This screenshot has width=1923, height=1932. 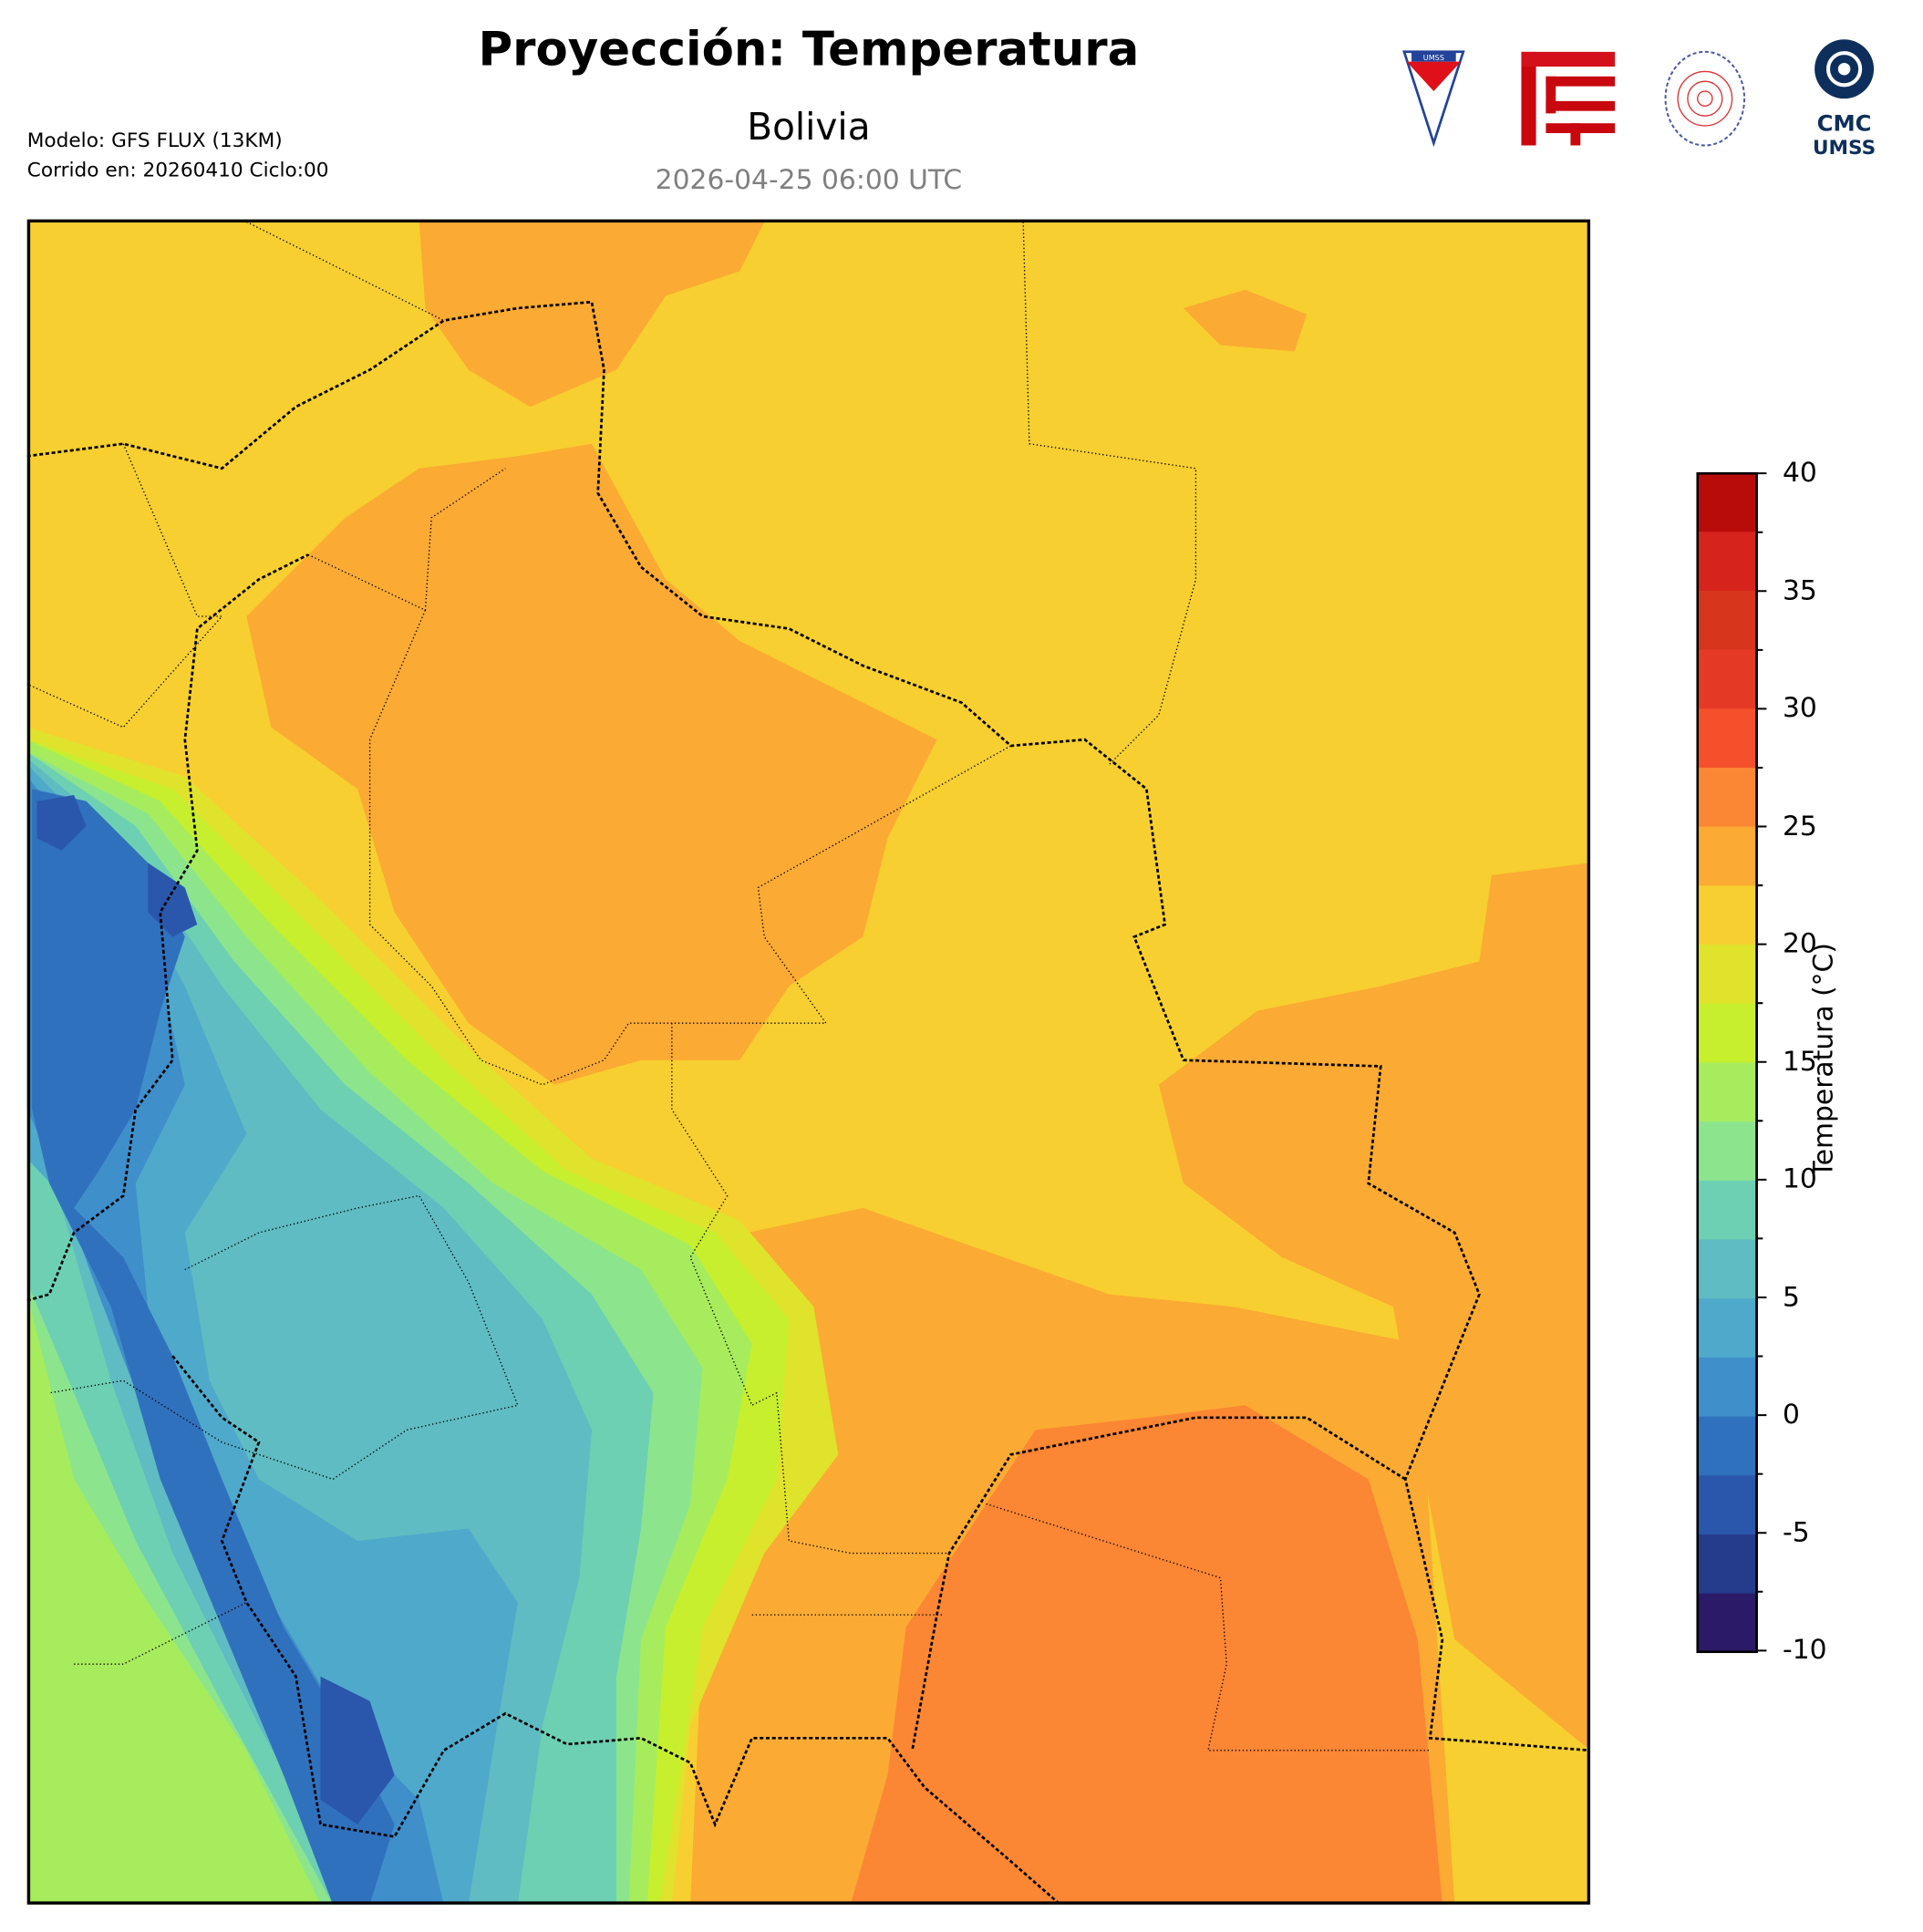 I want to click on field-22-25-central, so click(x=591, y=764).